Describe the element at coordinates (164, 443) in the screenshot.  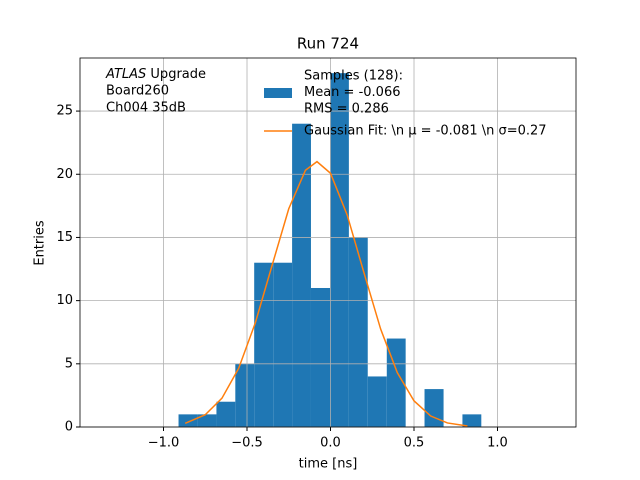
I see `x-tick-label: −1.0` at that location.